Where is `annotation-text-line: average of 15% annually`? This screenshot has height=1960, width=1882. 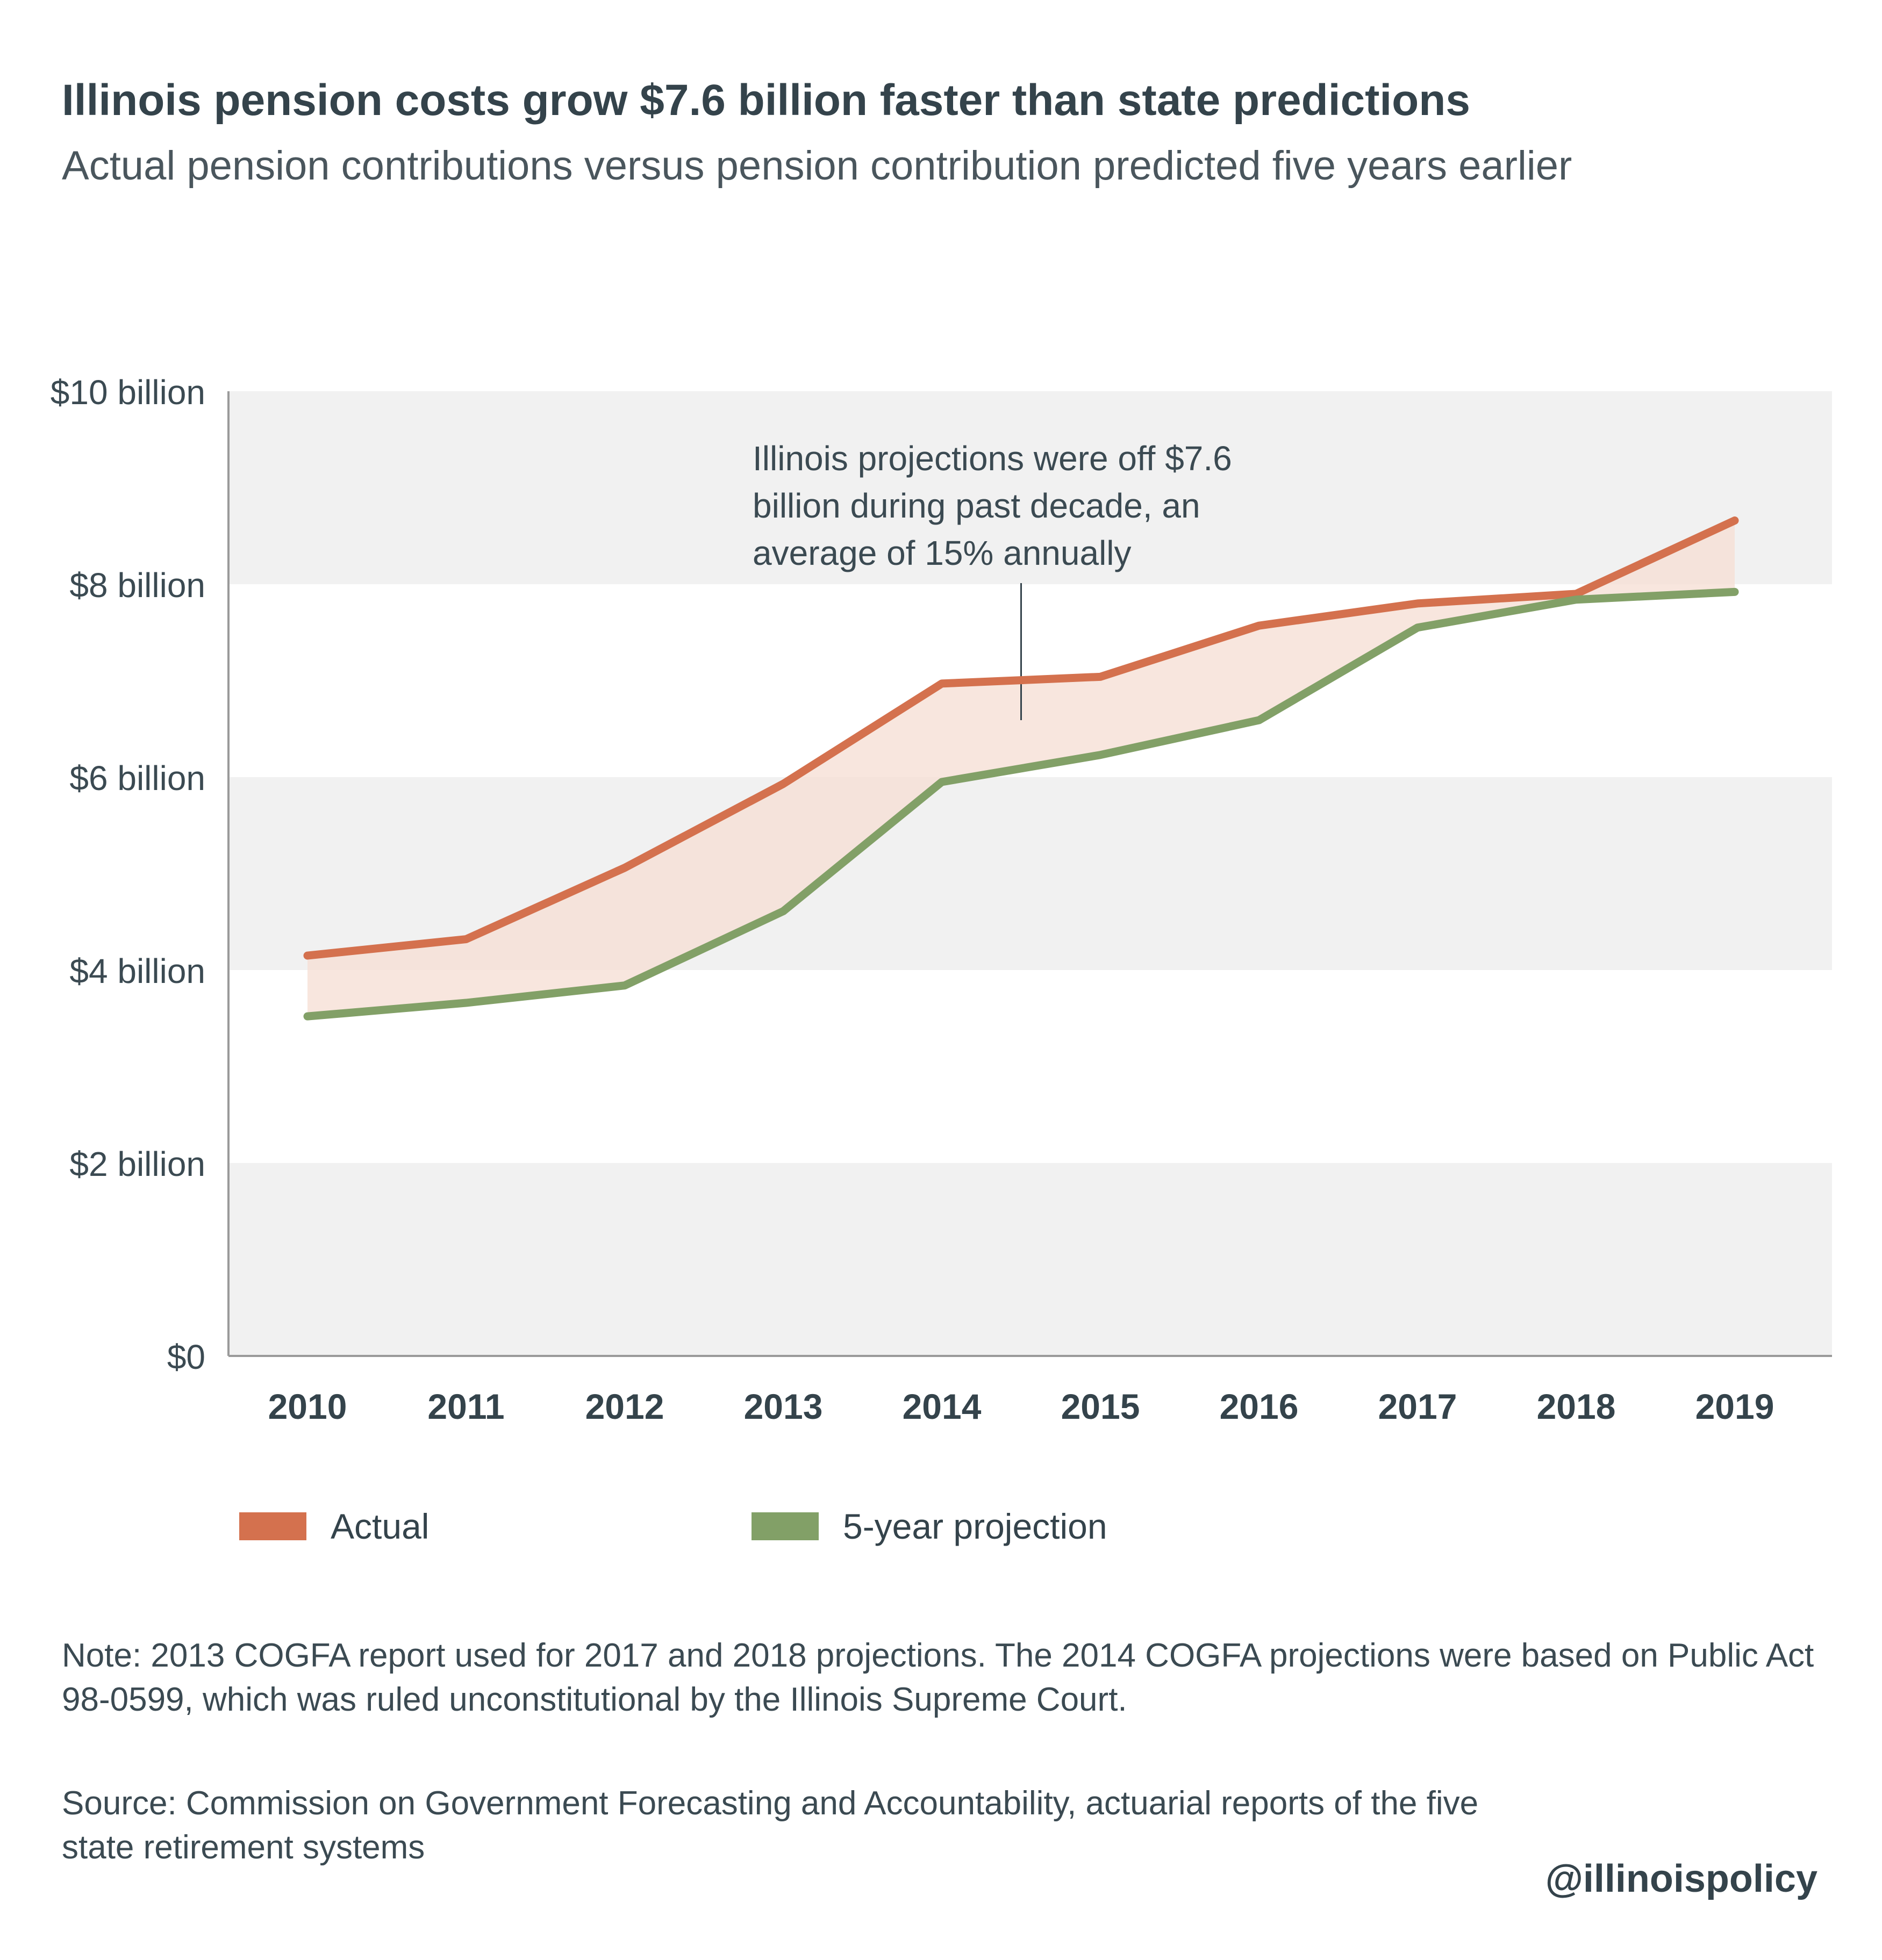 annotation-text-line: average of 15% annually is located at coordinates (942, 553).